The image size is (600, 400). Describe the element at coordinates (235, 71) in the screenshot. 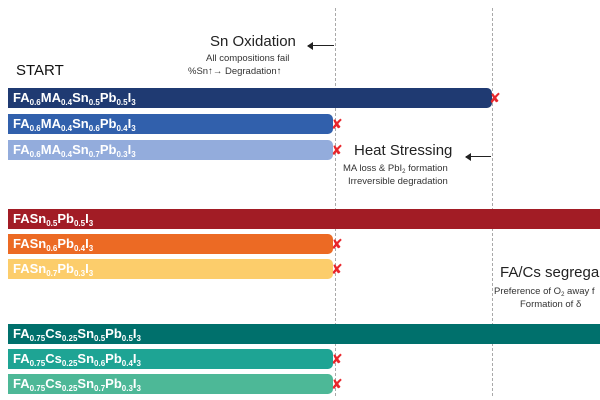

I see `sn-oxidation-line2: %Sn↑→ Degradation↑` at that location.